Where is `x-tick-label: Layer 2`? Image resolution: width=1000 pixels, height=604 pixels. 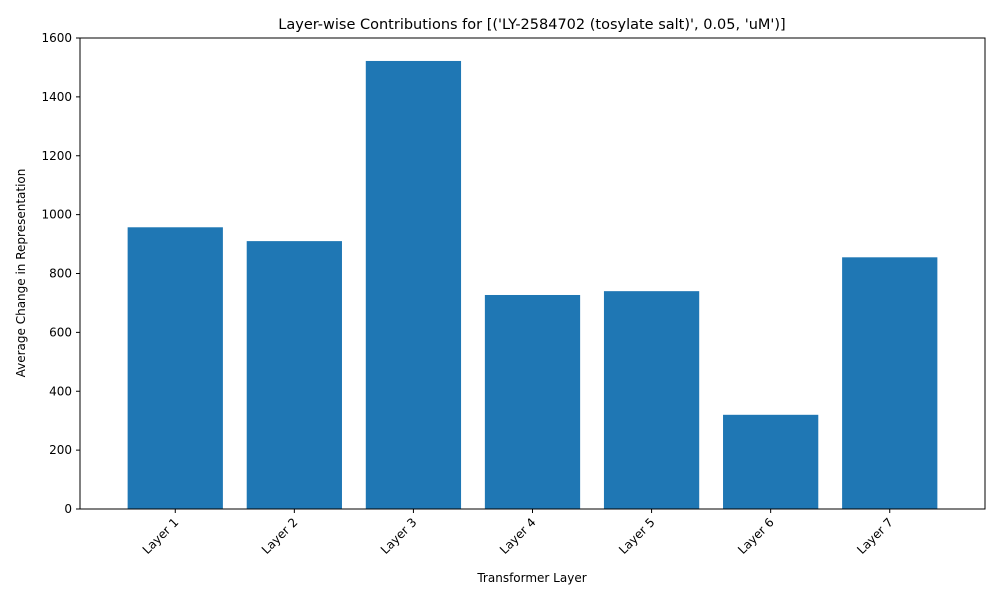 x-tick-label: Layer 2 is located at coordinates (280, 536).